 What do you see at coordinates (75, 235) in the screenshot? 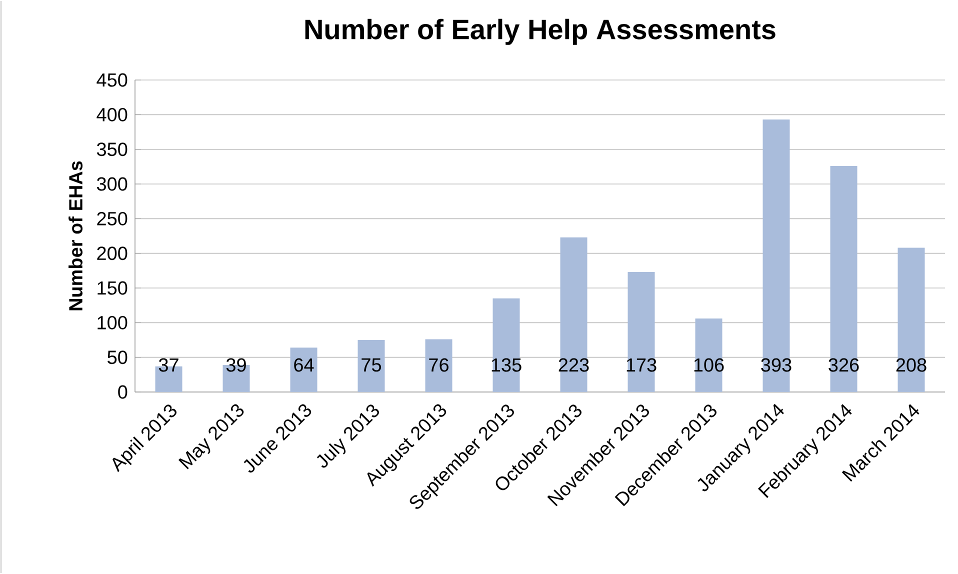
I see `y-axis-title: Number of EHAs` at bounding box center [75, 235].